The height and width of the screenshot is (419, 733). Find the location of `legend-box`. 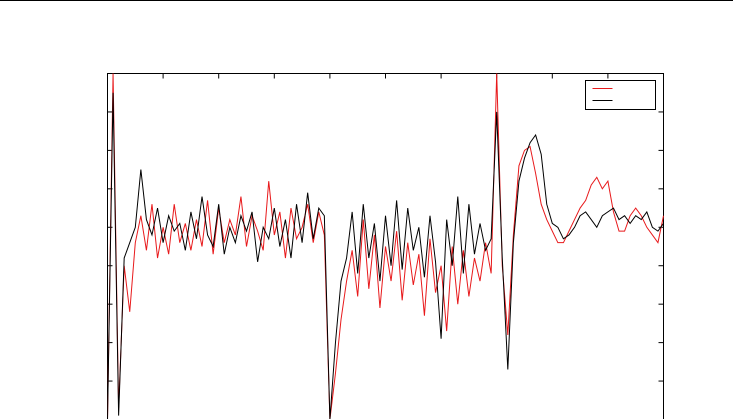

legend-box is located at coordinates (620, 95).